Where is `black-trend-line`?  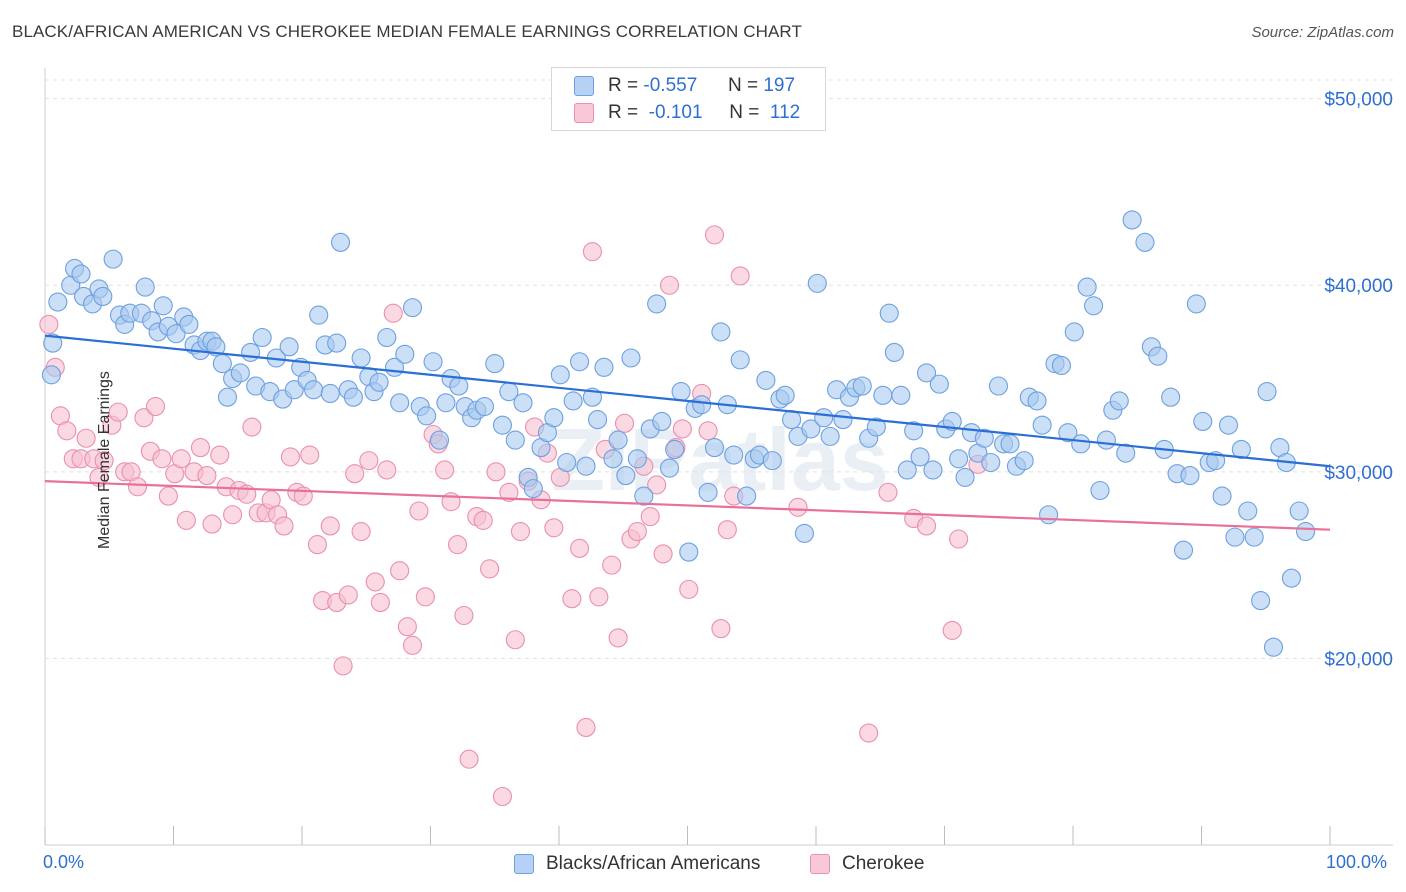
black-trend-line is located at coordinates (687, 401).